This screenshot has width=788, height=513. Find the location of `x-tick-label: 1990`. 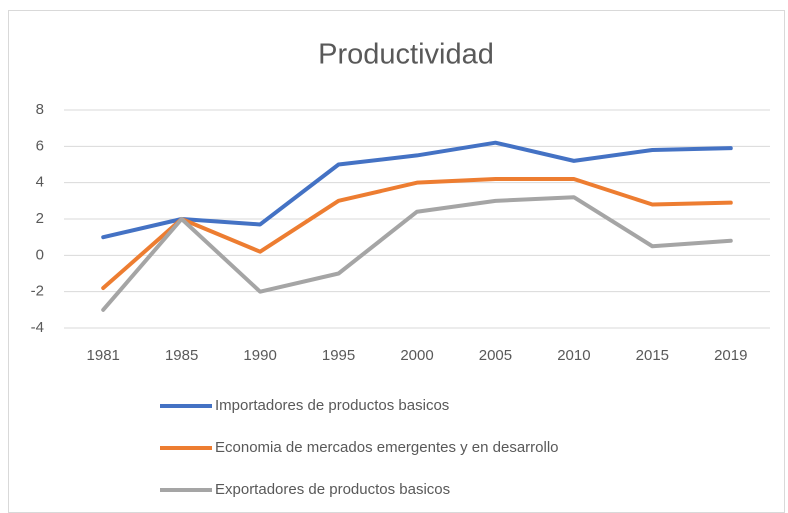

x-tick-label: 1990 is located at coordinates (259, 355).